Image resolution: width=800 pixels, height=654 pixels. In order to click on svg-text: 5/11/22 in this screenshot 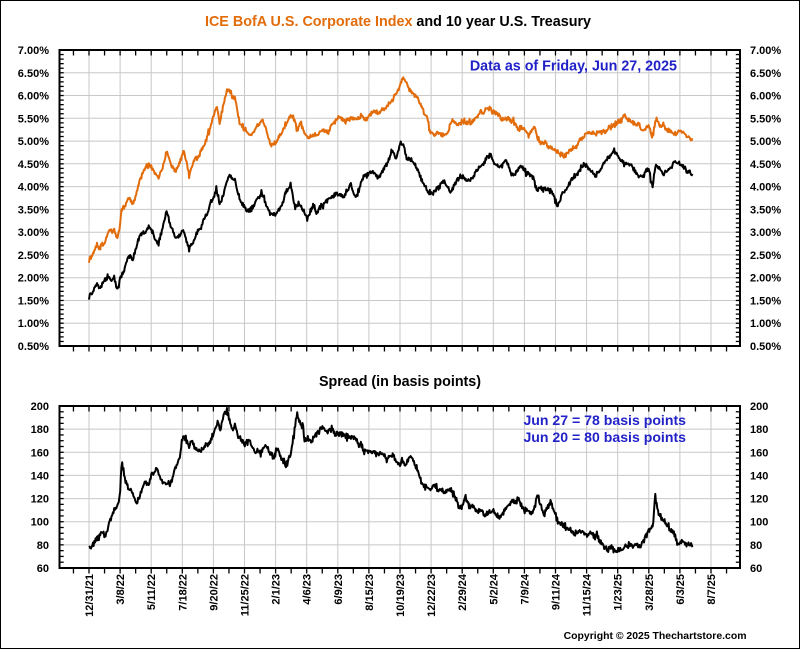, I will do `click(152, 592)`.